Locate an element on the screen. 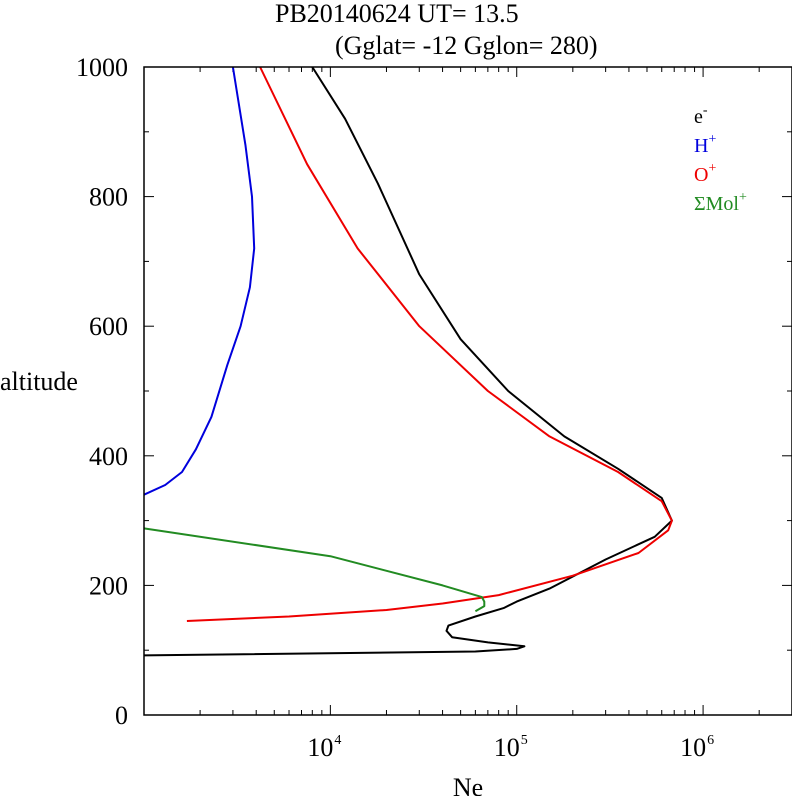 This screenshot has width=792, height=796. x-axis-label: Ne is located at coordinates (468, 784).